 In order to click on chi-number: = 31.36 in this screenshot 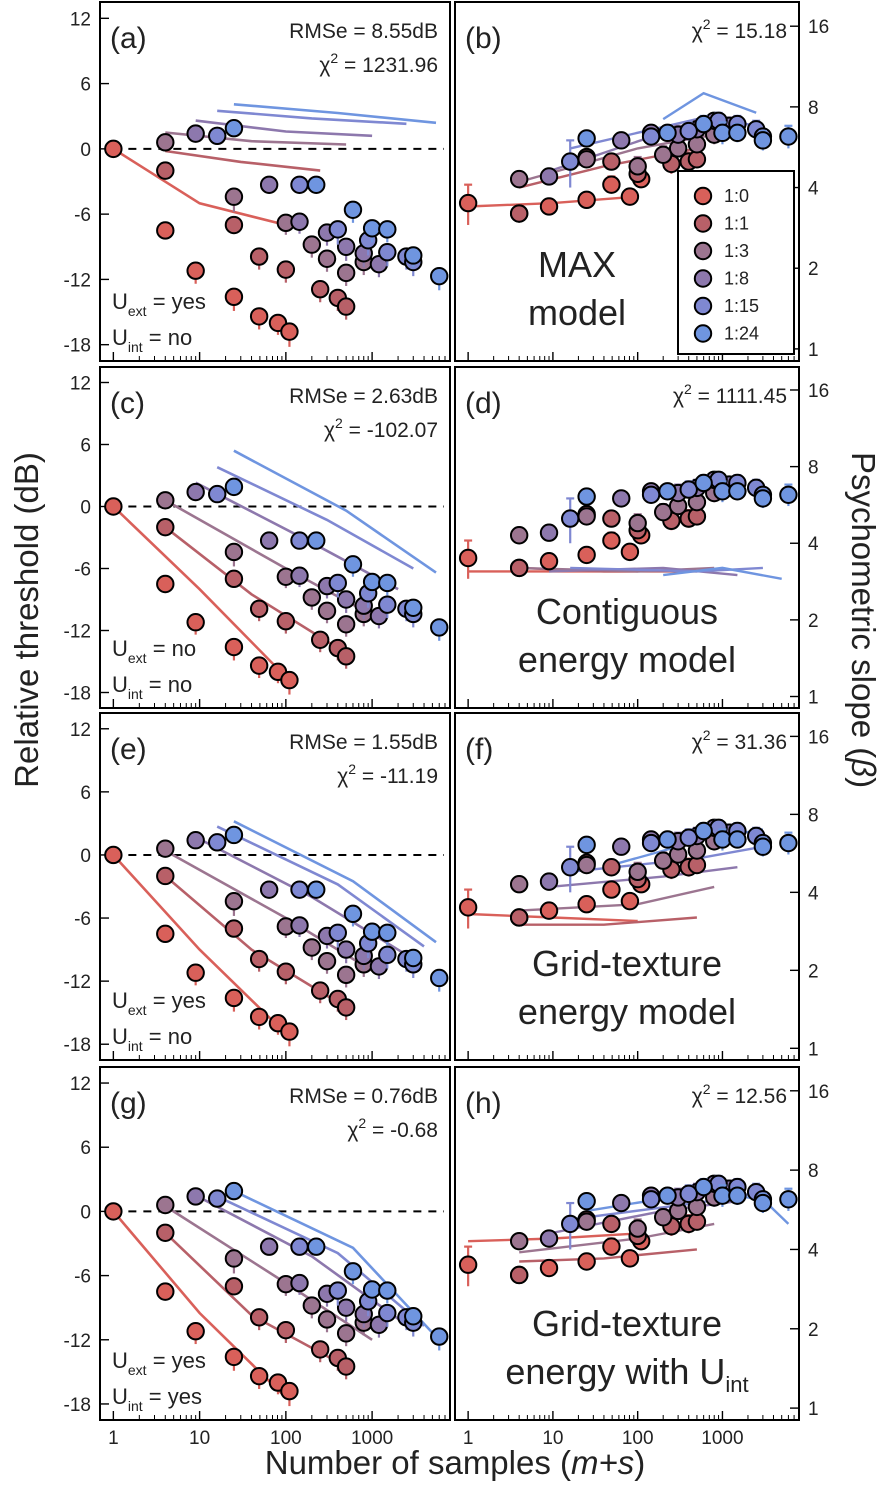, I will do `click(749, 742)`.